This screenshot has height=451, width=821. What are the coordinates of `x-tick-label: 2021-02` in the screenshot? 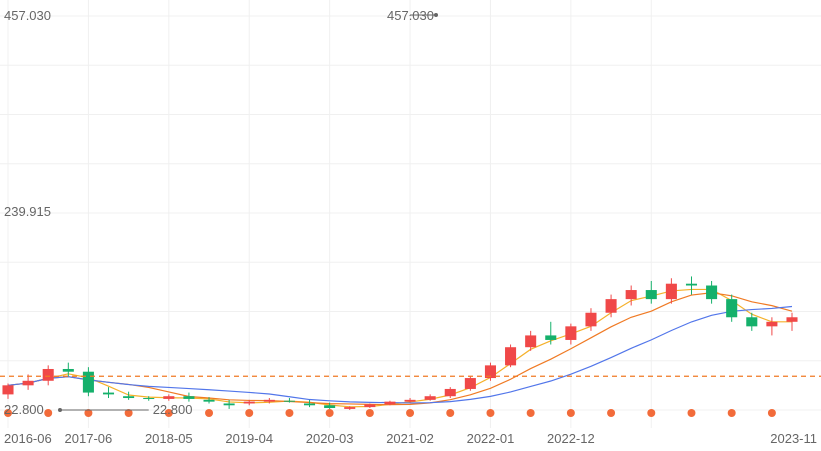 It's located at (410, 438).